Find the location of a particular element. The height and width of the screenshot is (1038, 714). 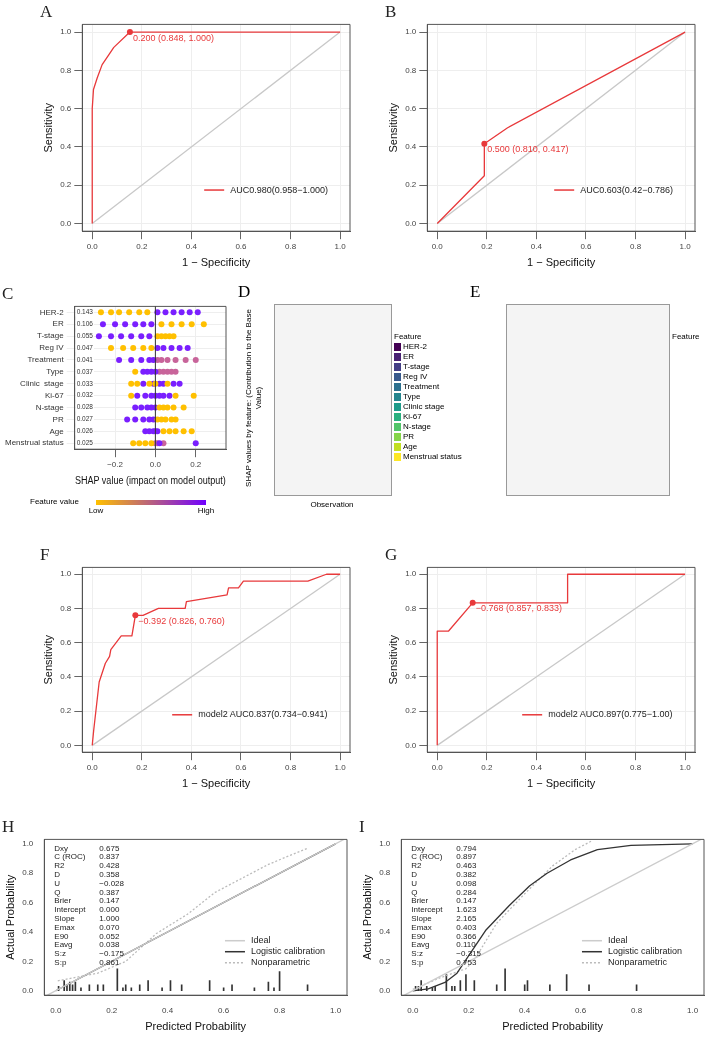

y-axis-title: Actual Probability is located at coordinates (9, 917).